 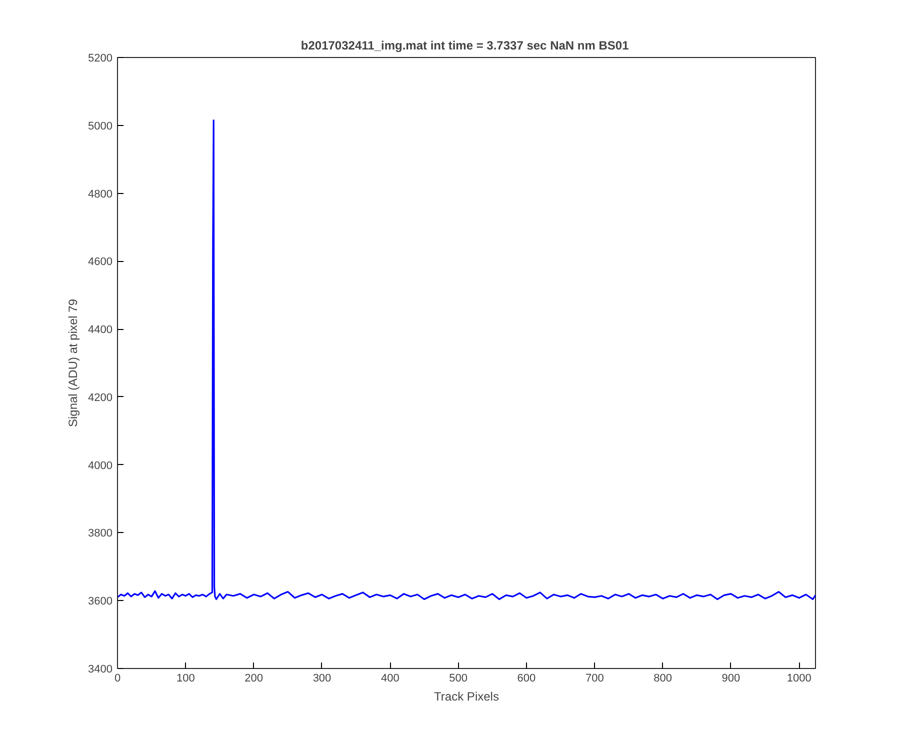 I want to click on x-tick-label: 900, so click(x=731, y=678).